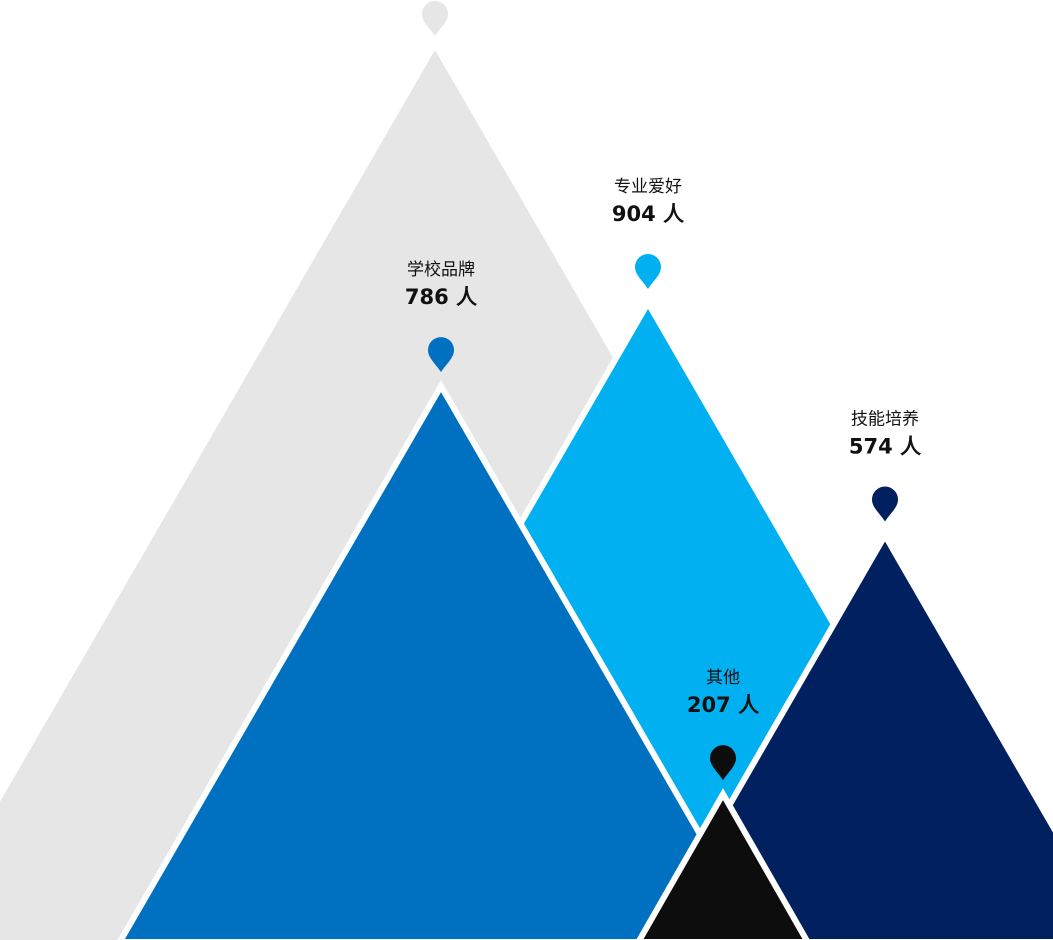  What do you see at coordinates (723, 705) in the screenshot?
I see `peak-3-value-label: 207 人` at bounding box center [723, 705].